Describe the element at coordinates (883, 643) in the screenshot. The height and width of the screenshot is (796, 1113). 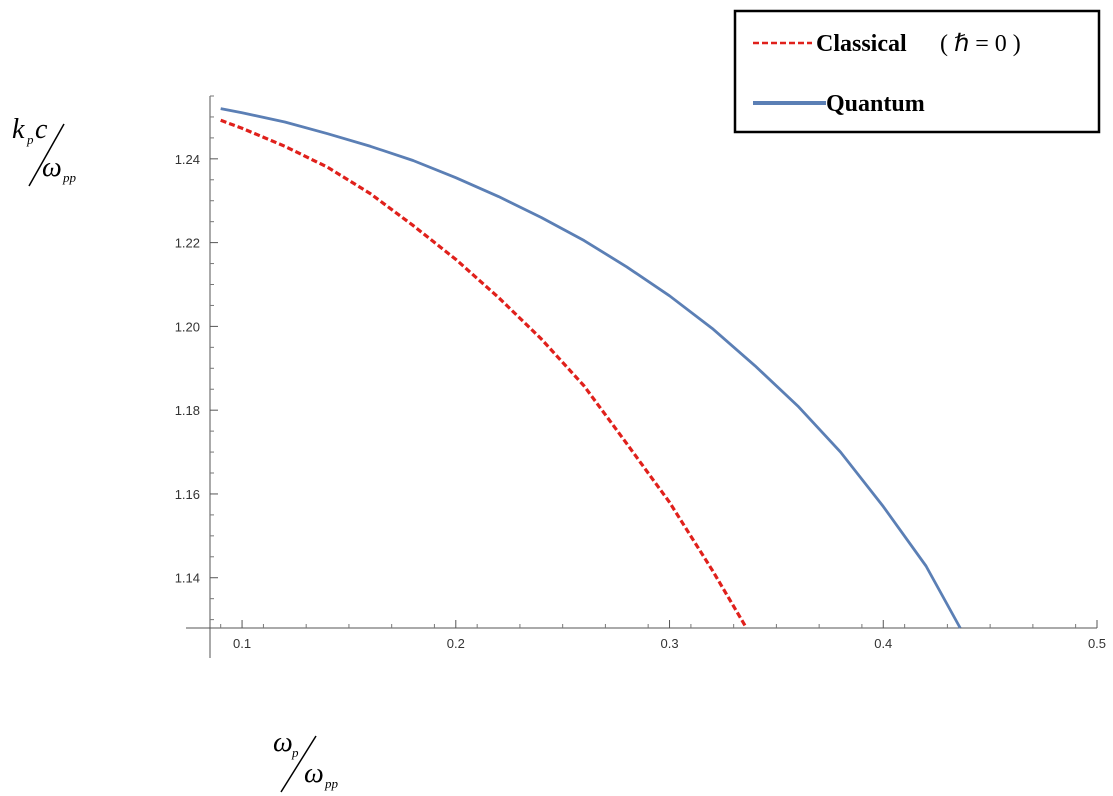
I see `x-tick-label: 0.4` at that location.